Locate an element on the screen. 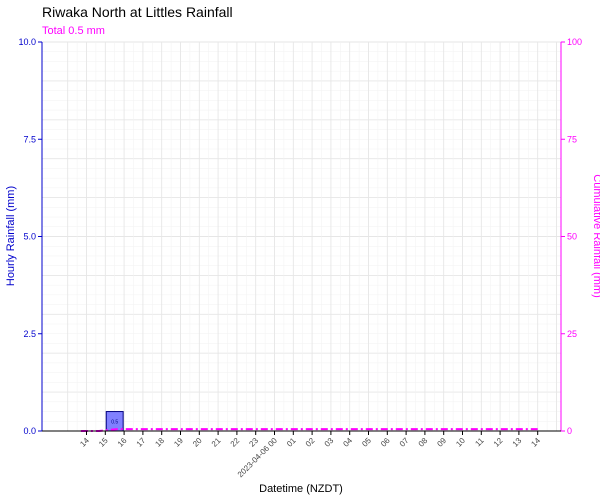 The width and height of the screenshot is (600, 500). x-tick-label: 10 is located at coordinates (460, 442).